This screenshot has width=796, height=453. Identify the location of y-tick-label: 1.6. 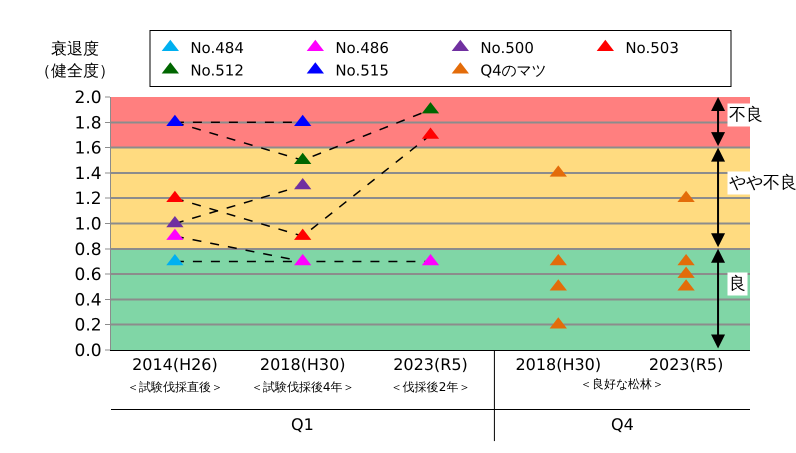
(88, 148).